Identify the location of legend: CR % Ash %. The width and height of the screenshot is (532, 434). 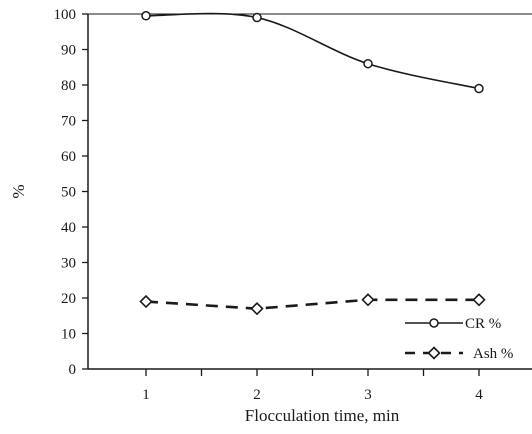
(459, 339).